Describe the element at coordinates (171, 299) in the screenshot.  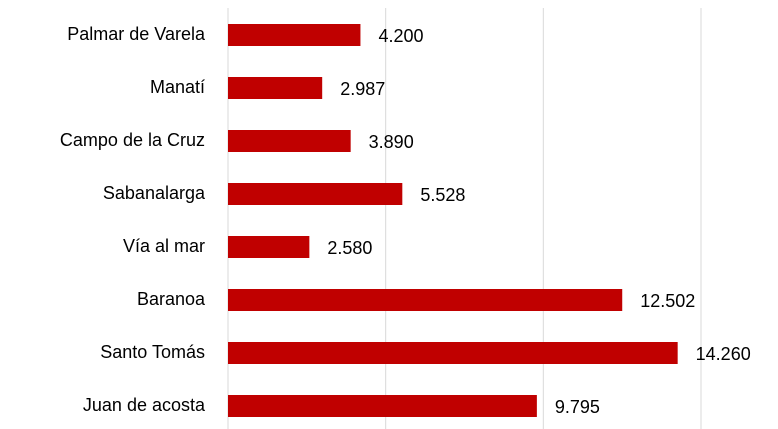
I see `y-tick-label: Baranoa` at that location.